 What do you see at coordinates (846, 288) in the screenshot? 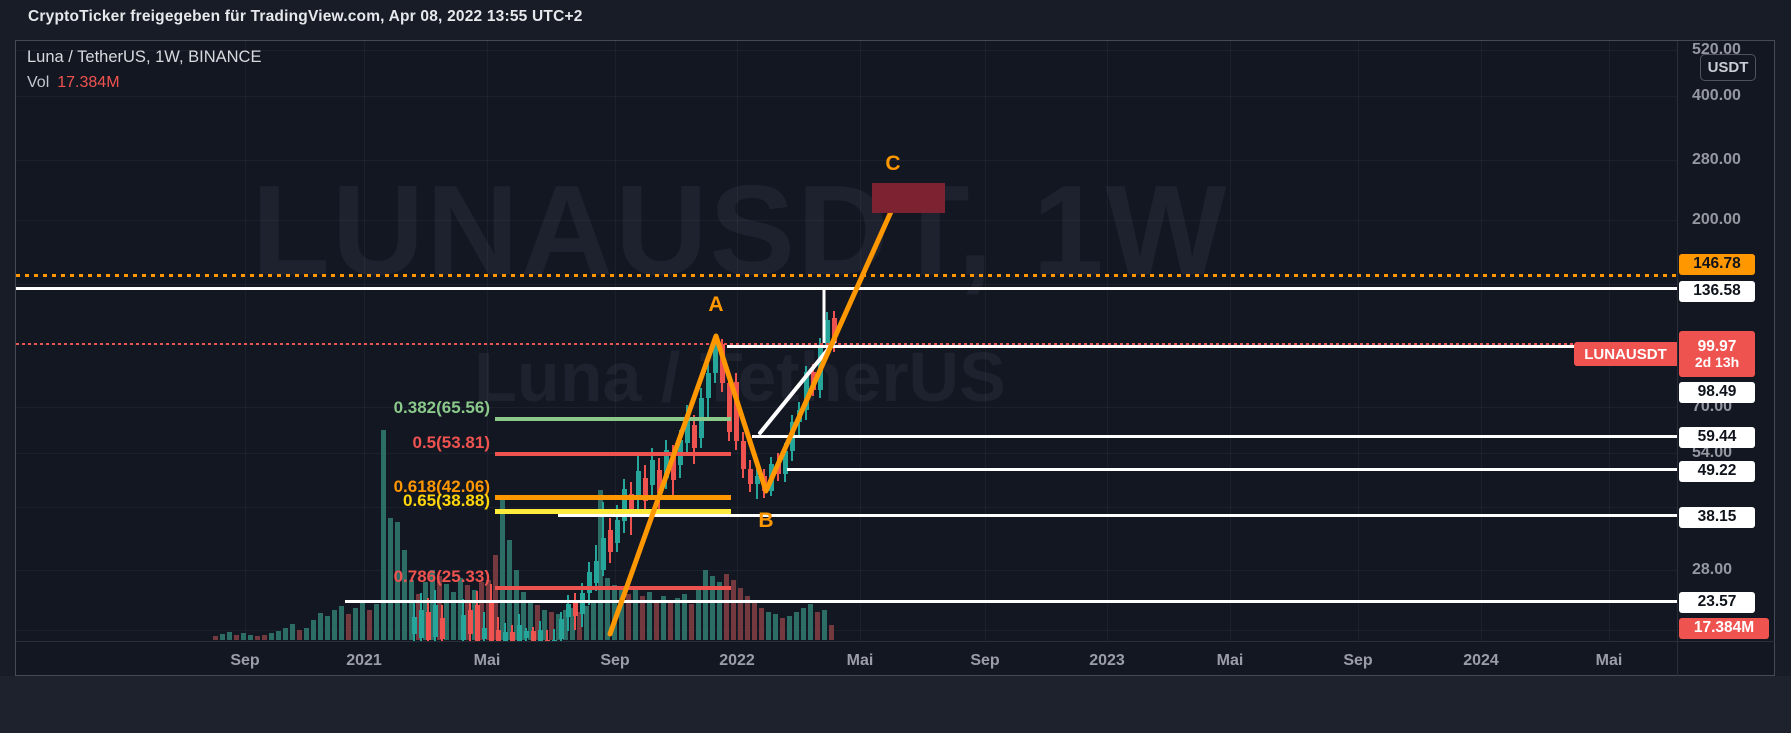
I see `price-line-136.58` at bounding box center [846, 288].